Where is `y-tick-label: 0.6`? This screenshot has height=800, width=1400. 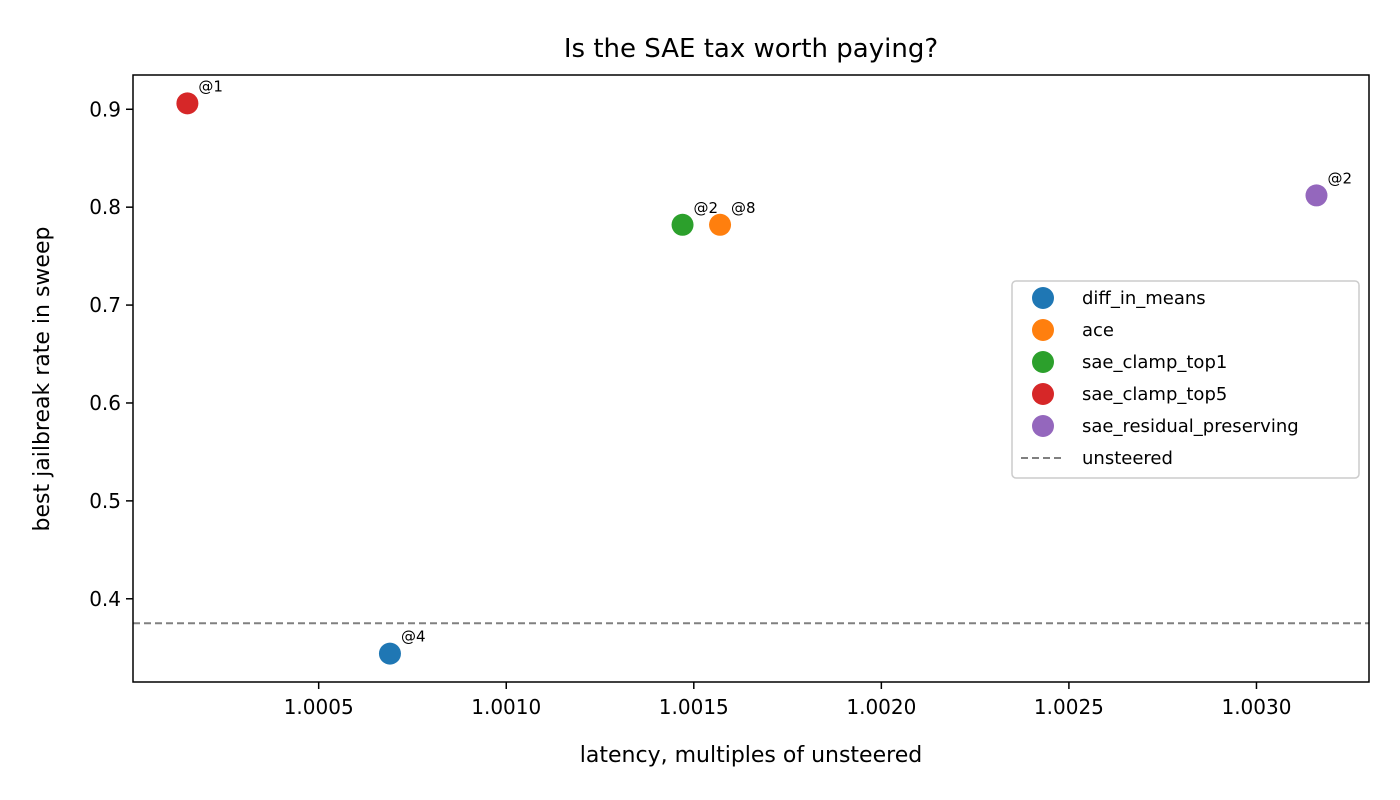
y-tick-label: 0.6 is located at coordinates (105, 403).